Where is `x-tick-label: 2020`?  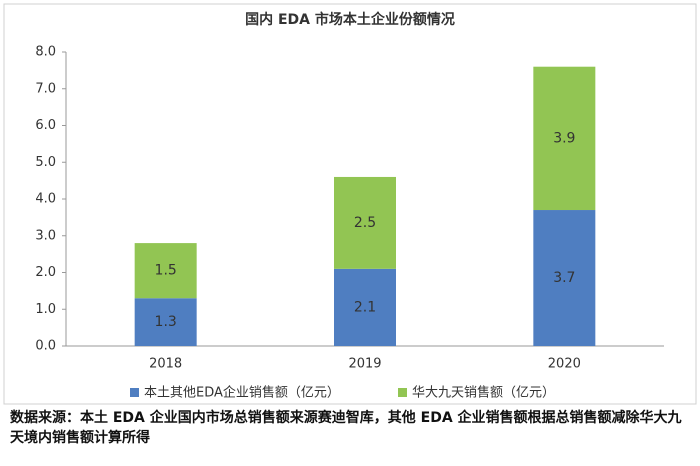 x-tick-label: 2020 is located at coordinates (564, 364).